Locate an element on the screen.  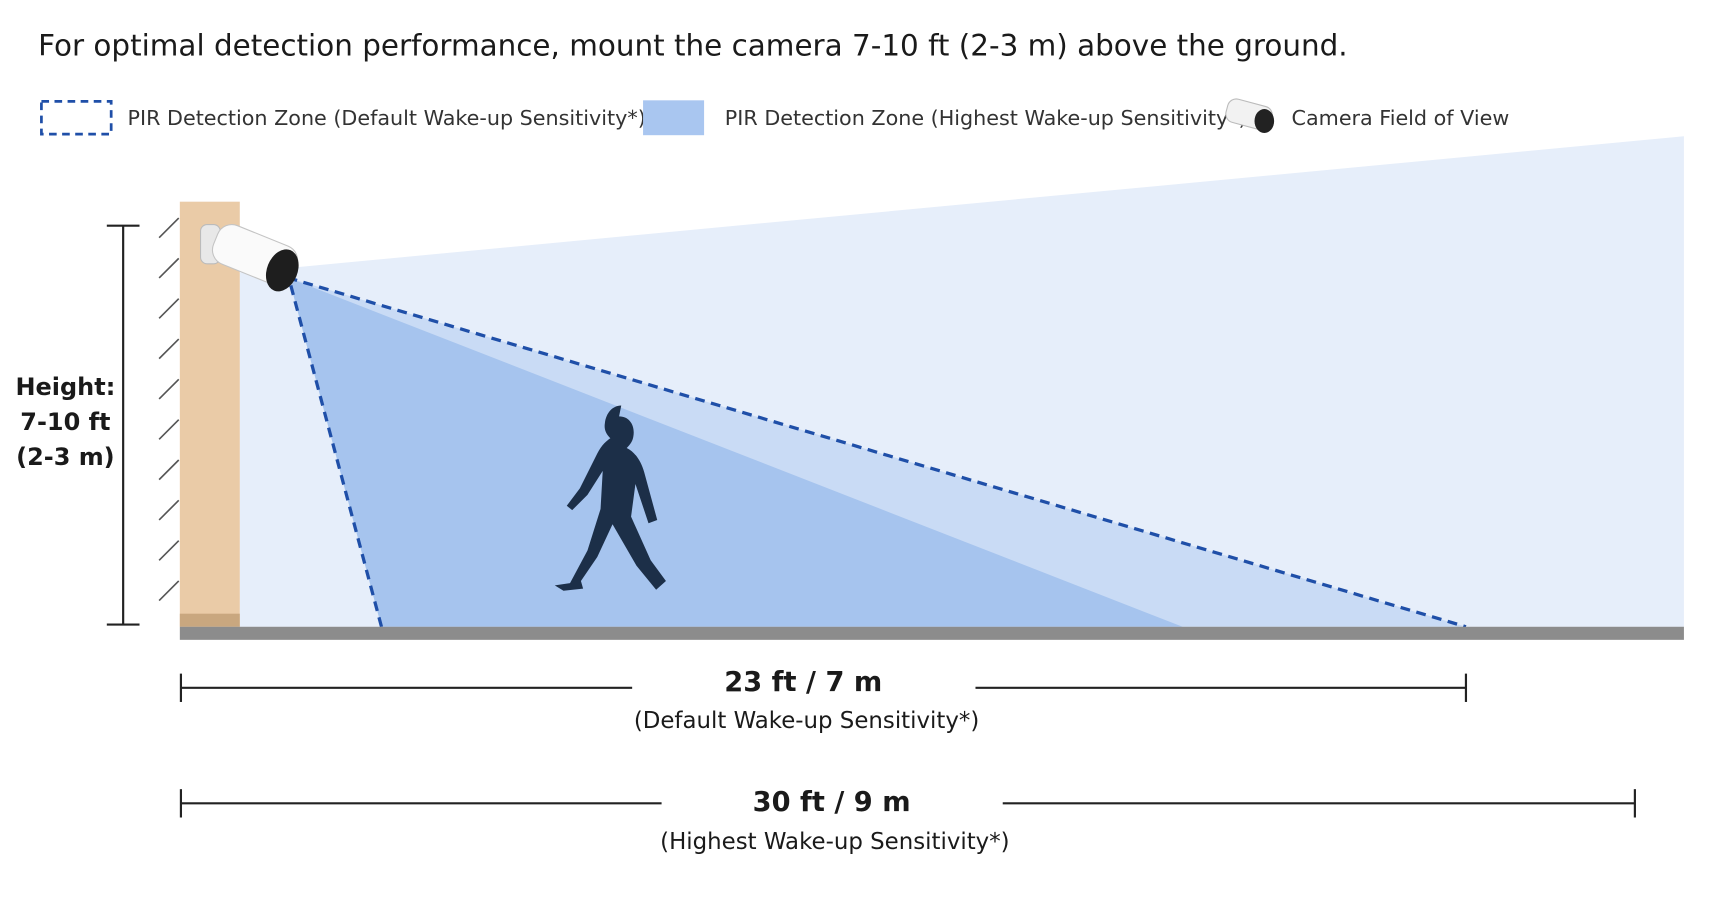
person-silhouette is located at coordinates (610, 498).